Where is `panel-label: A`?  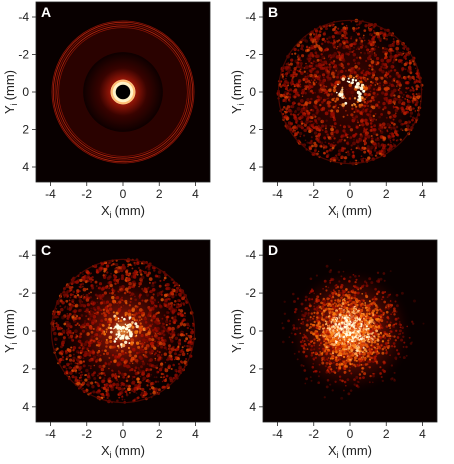 panel-label: A is located at coordinates (46, 12).